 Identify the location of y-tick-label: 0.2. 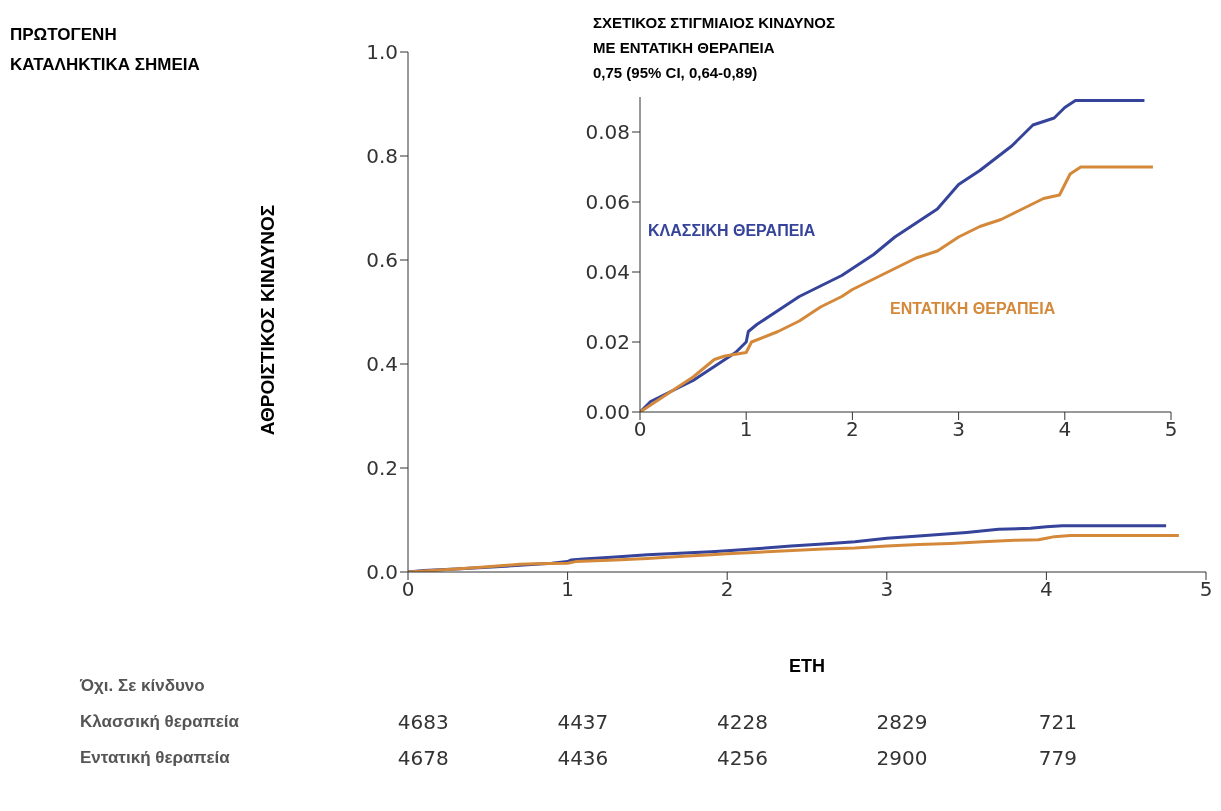
(382, 468).